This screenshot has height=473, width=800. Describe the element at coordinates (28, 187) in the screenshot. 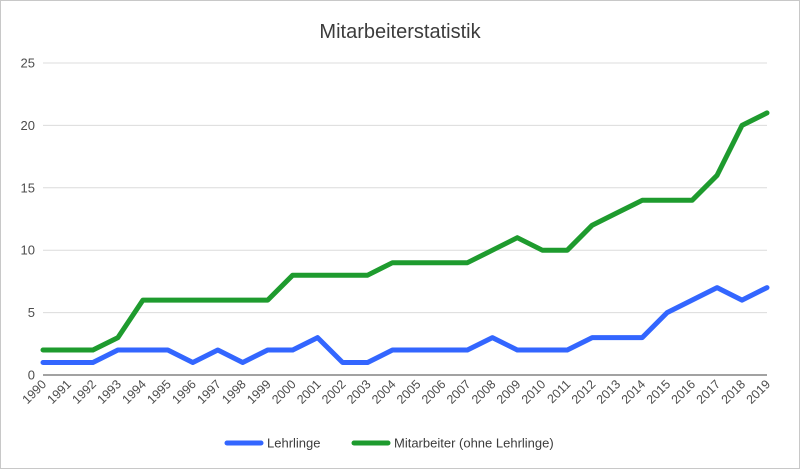

I see `y-tick-label: 15` at that location.